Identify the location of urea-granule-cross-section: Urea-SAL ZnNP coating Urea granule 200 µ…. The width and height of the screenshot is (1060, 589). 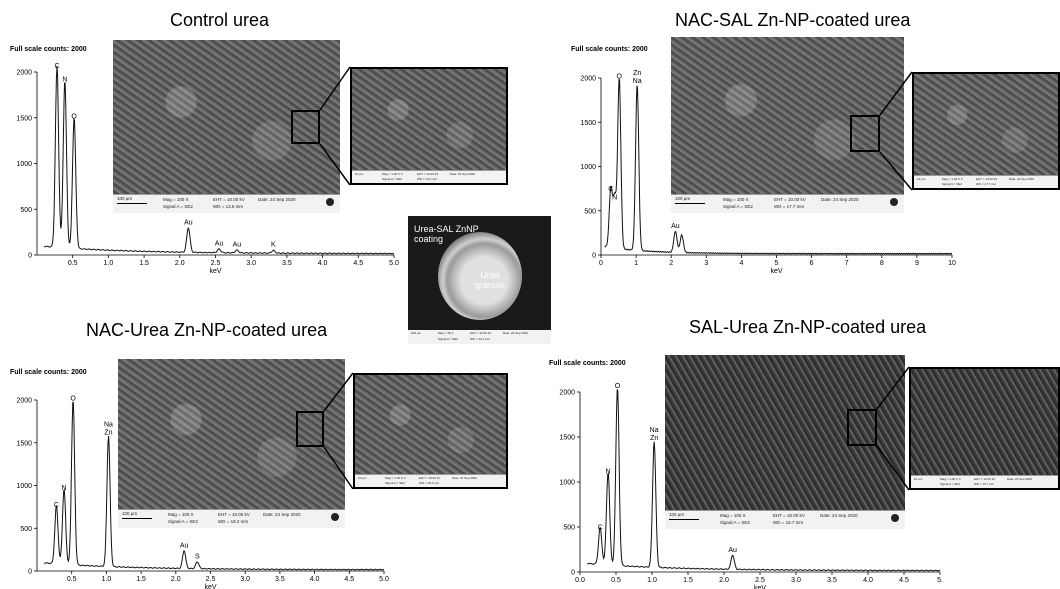
(479, 280).